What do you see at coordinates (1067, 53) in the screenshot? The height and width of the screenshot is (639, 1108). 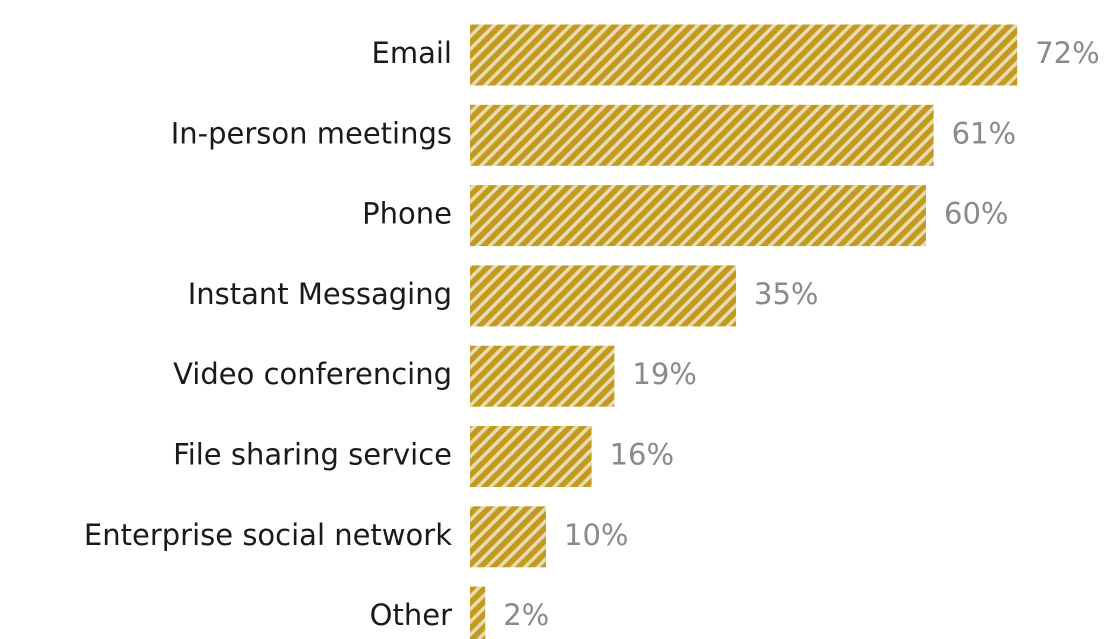 I see `value-label: 72%` at bounding box center [1067, 53].